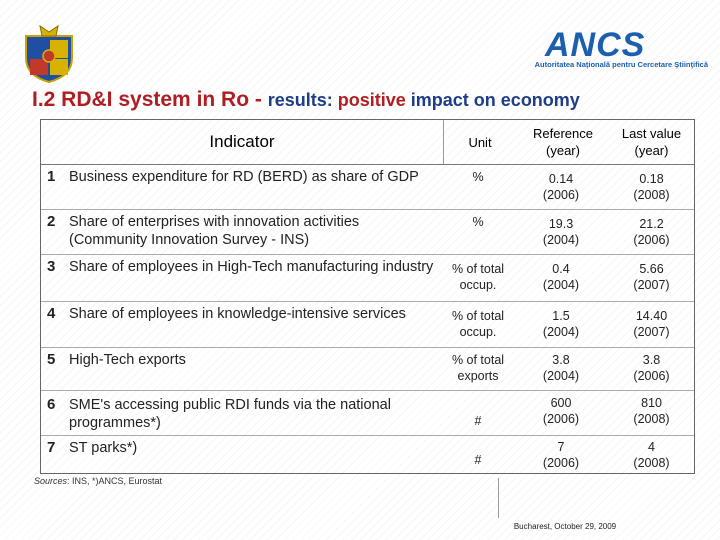 Image resolution: width=720 pixels, height=540 pixels. What do you see at coordinates (595, 45) in the screenshot?
I see `ancs-logo: ANCS` at bounding box center [595, 45].